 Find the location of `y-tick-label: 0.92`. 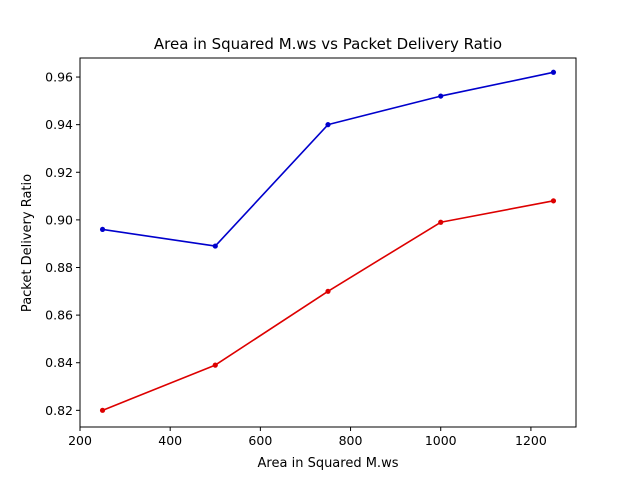

y-tick-label: 0.92 is located at coordinates (59, 172).